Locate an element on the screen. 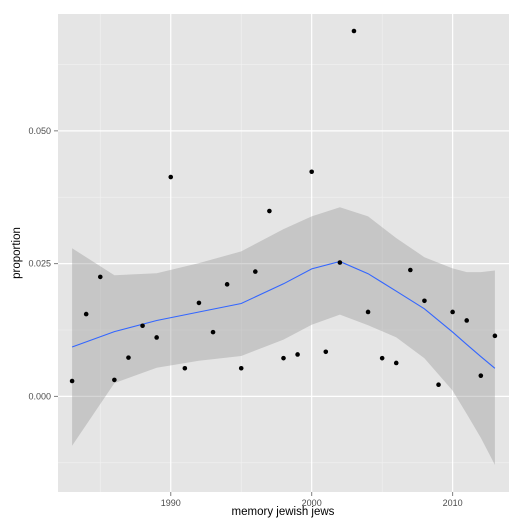  x-tick-label: 2010 is located at coordinates (453, 503).